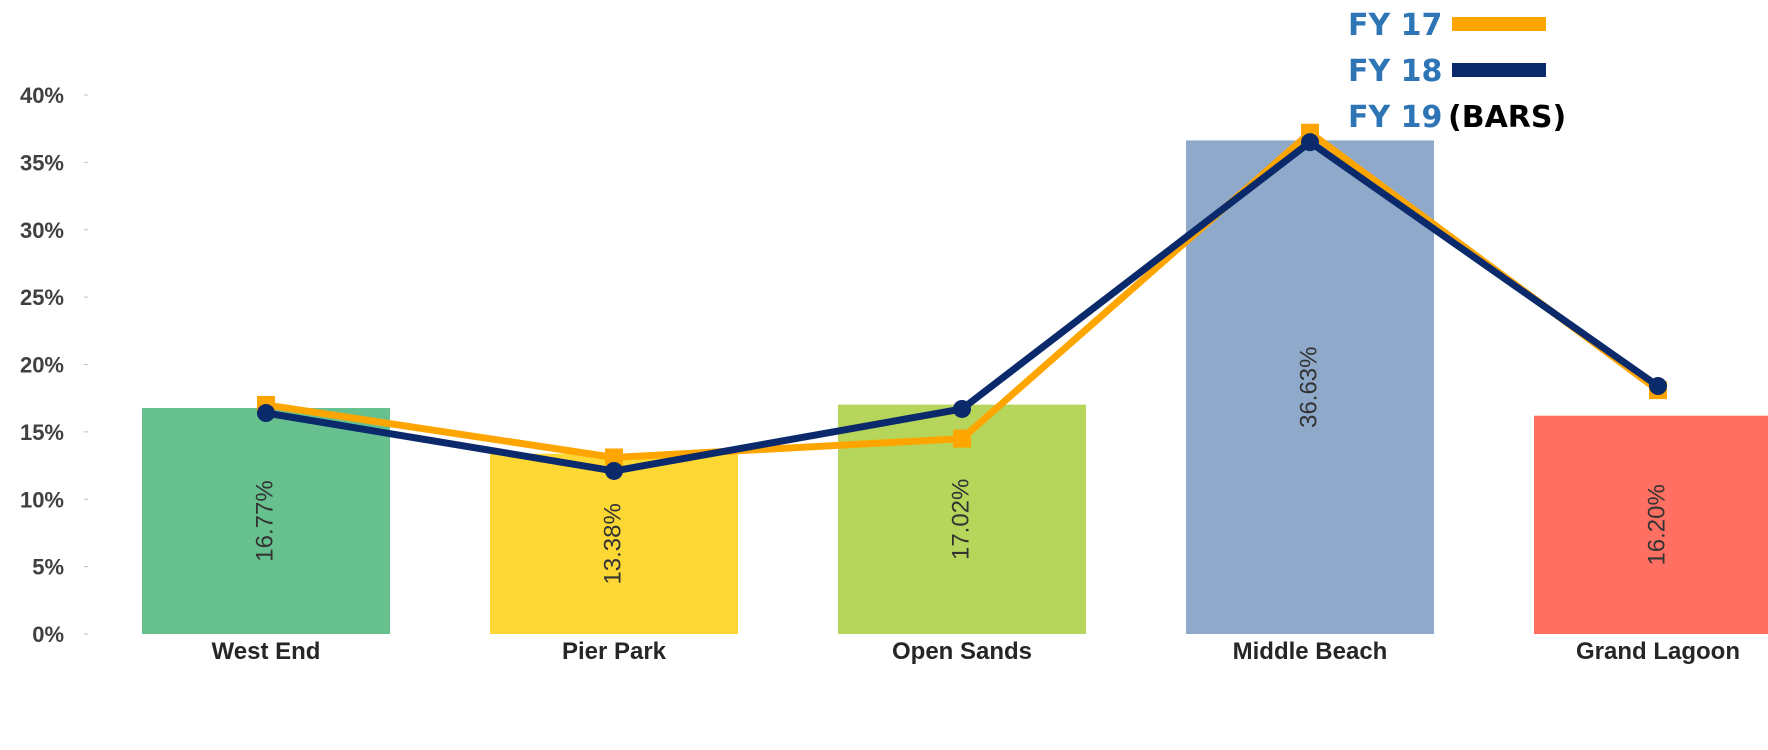 This screenshot has height=750, width=1768. Describe the element at coordinates (42, 297) in the screenshot. I see `y-tick-label: 25%` at that location.